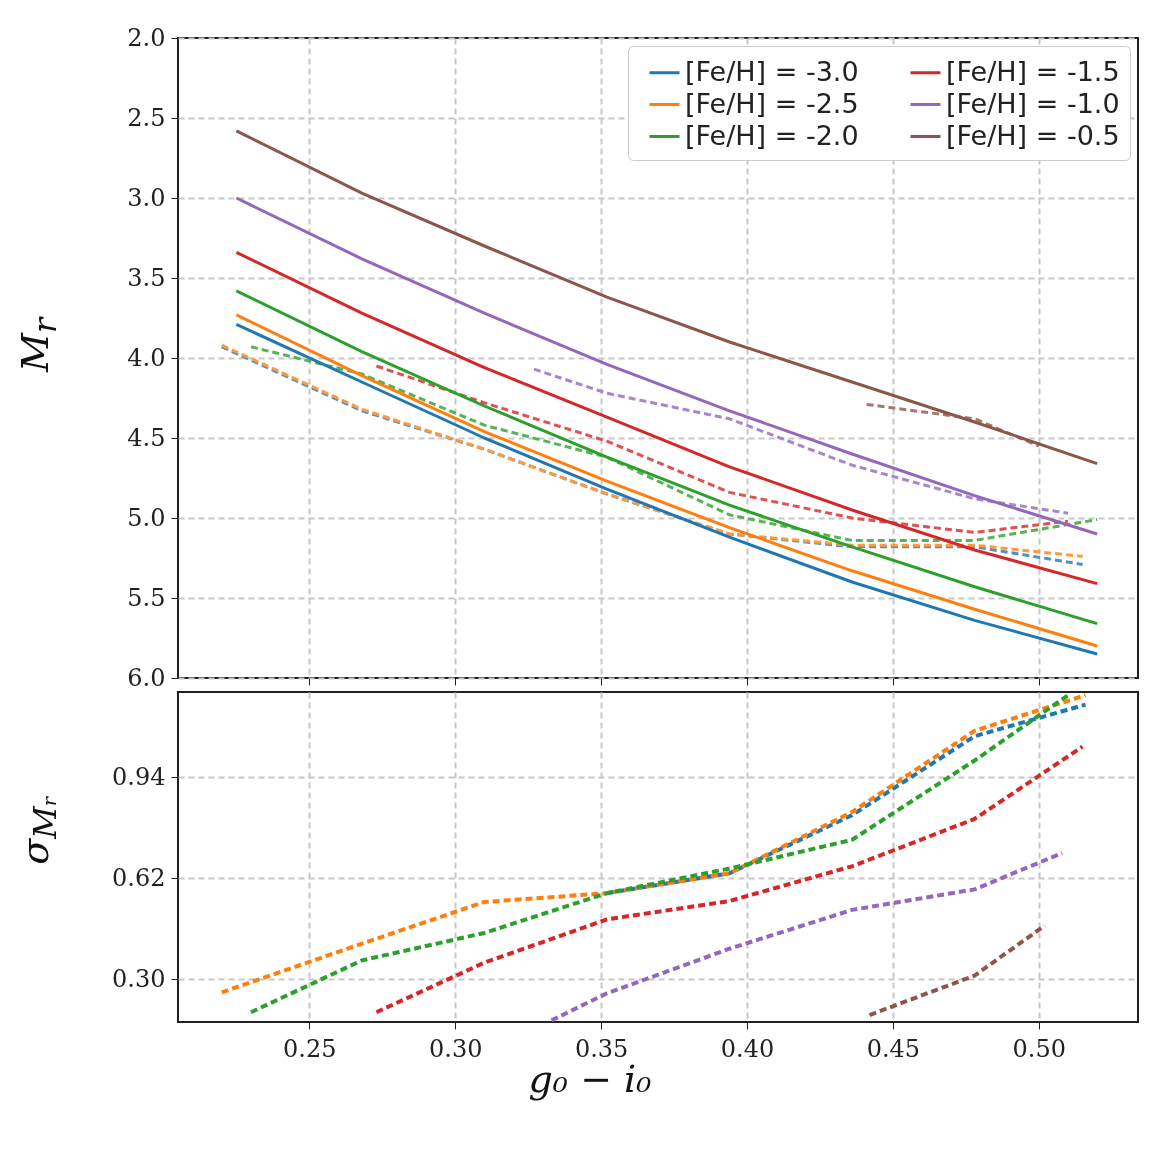 The height and width of the screenshot is (1163, 1163). Describe the element at coordinates (747, 1048) in the screenshot. I see `x-tick-label: 0.40` at that location.